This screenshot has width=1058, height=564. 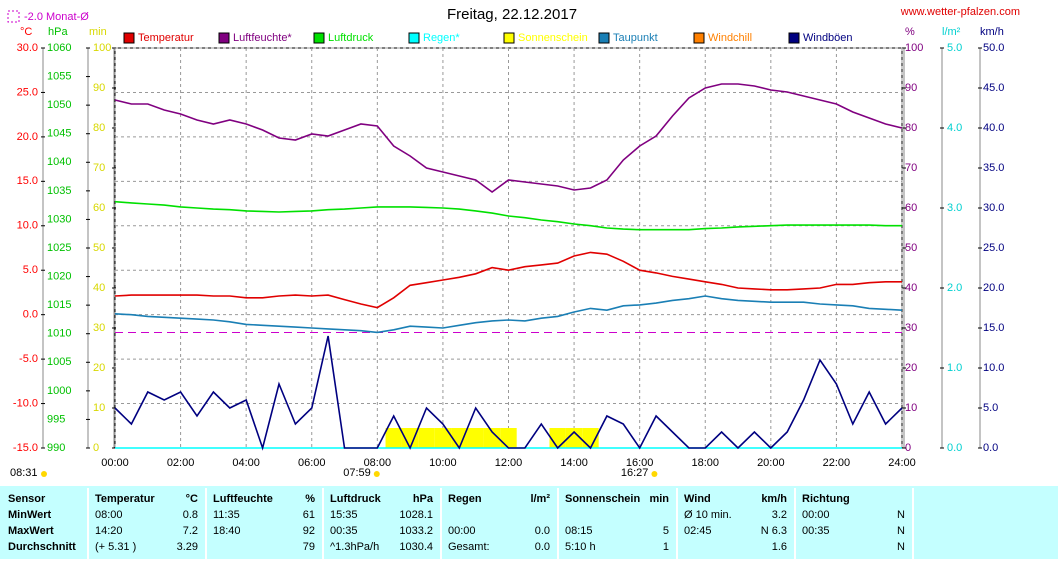 I want to click on y-tick-label: 40, so click(x=911, y=288).